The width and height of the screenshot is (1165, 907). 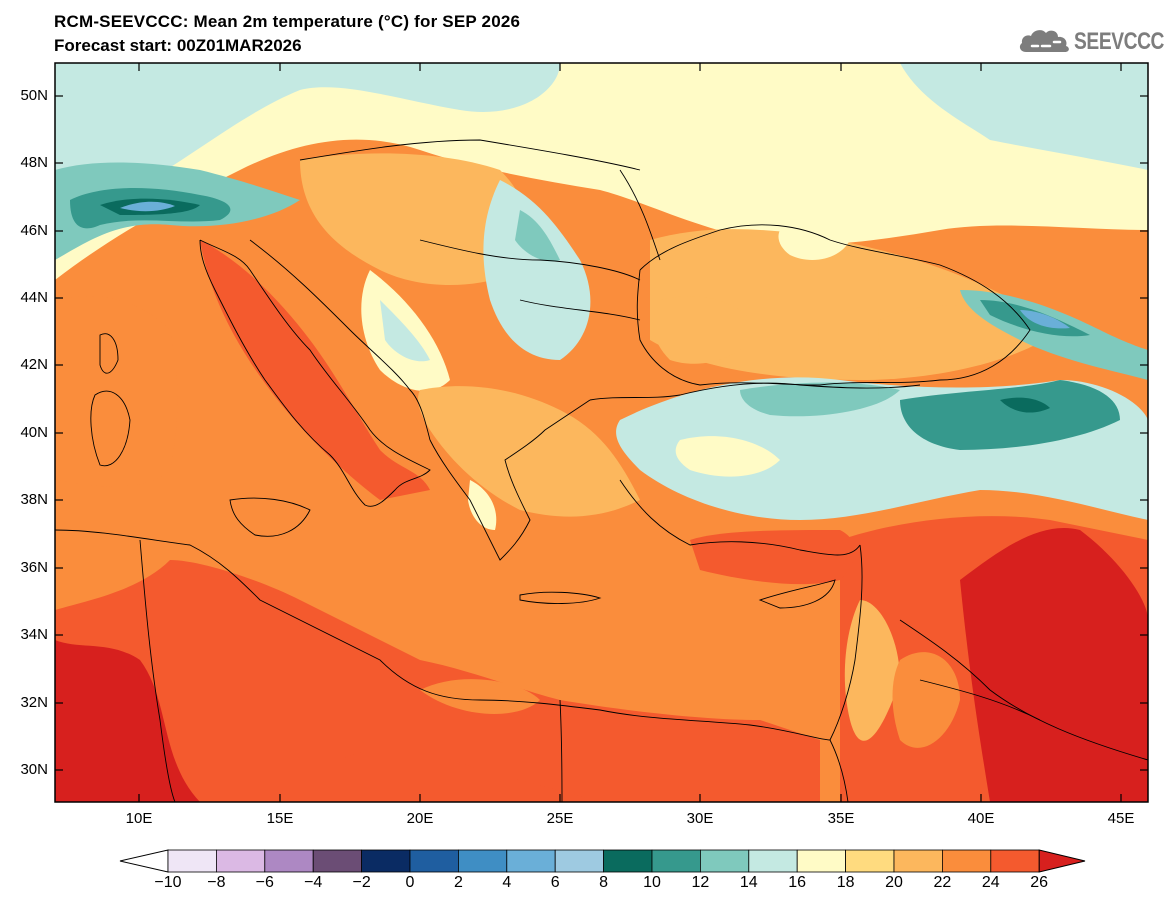 What do you see at coordinates (420, 818) in the screenshot?
I see `lon-label: 20E` at bounding box center [420, 818].